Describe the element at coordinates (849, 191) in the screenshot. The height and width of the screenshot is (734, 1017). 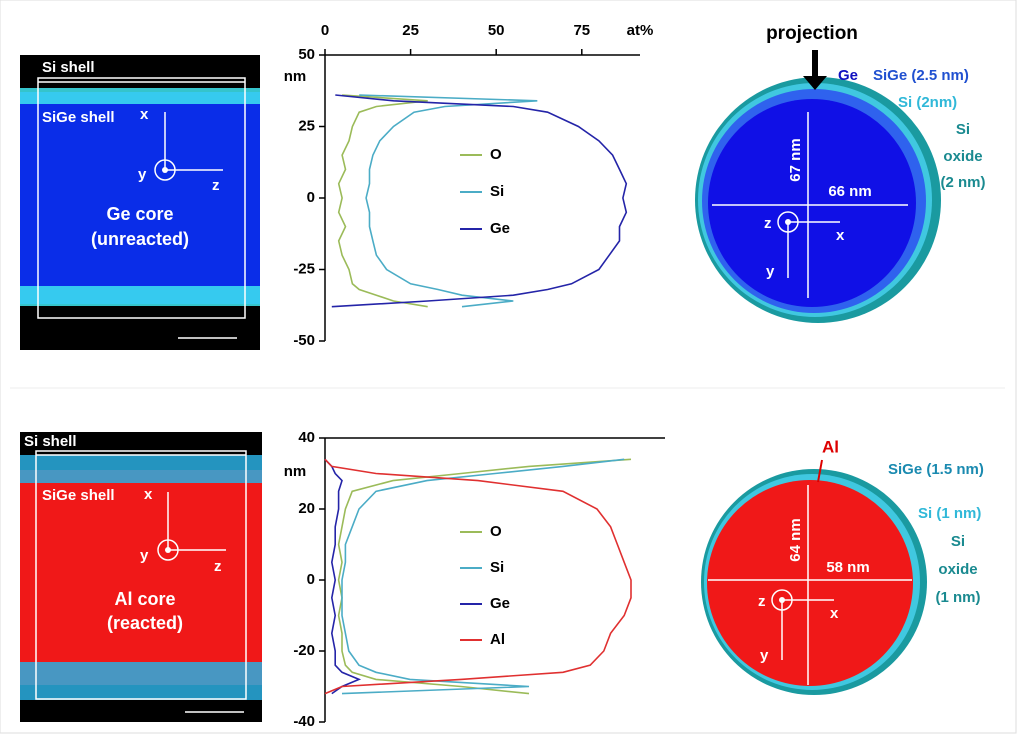
I see `label: 66 nm` at that location.